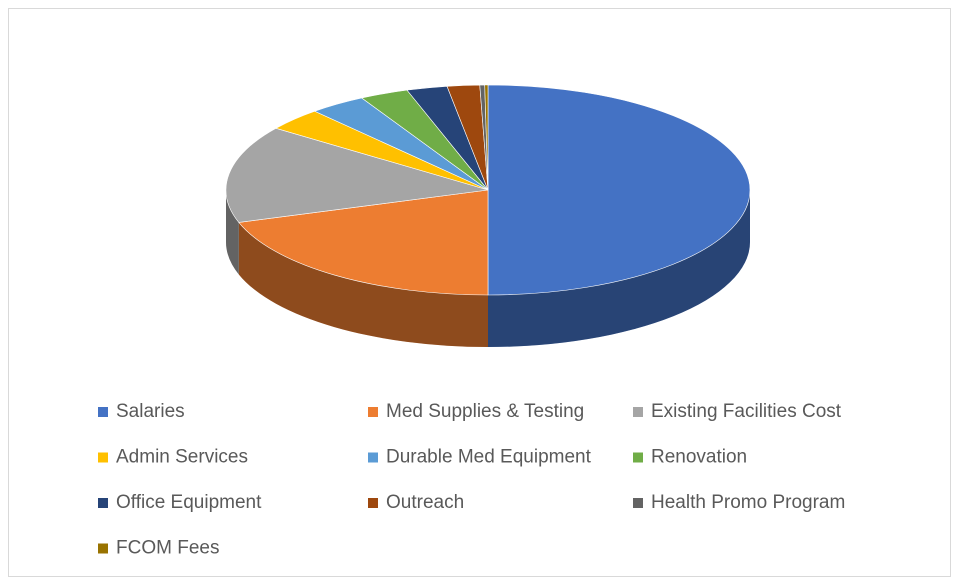 This screenshot has height=580, width=955. I want to click on legend-label: Health Promo Program, so click(748, 502).